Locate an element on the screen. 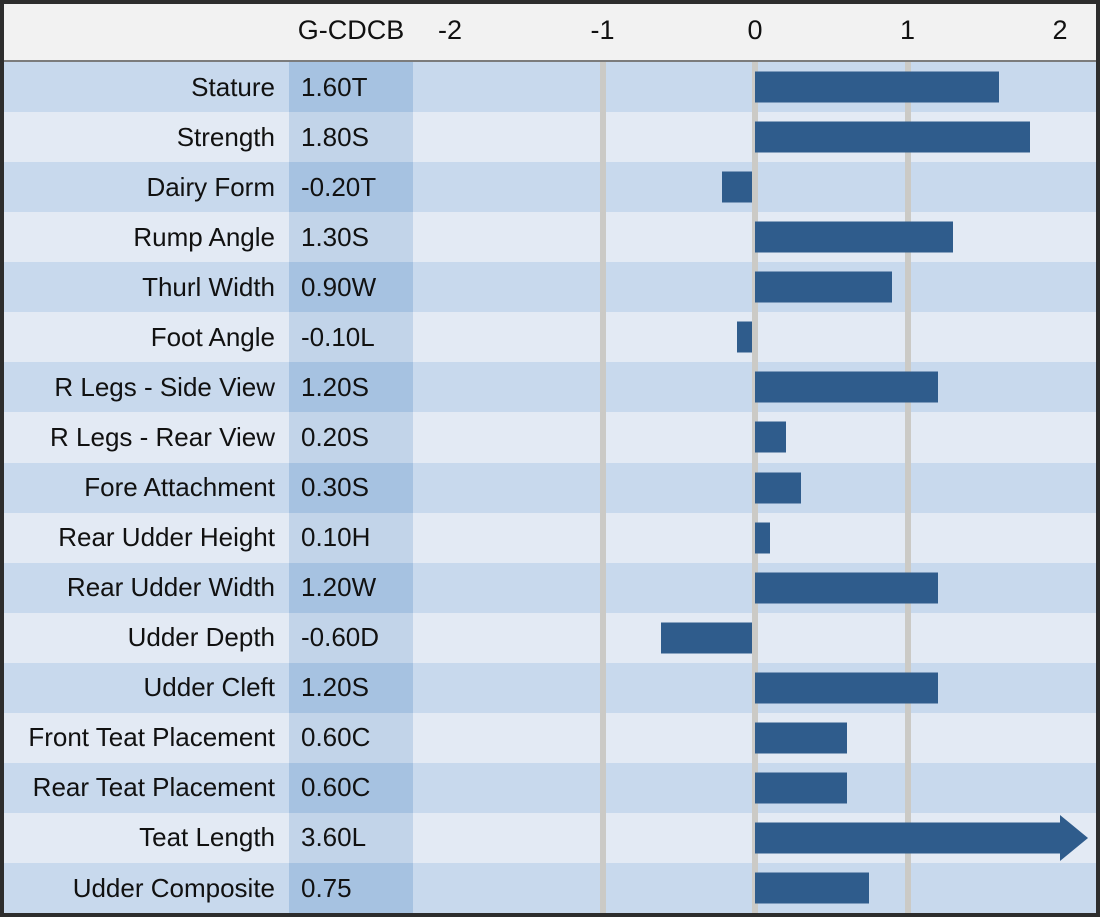 The width and height of the screenshot is (1100, 917). chart-header: G-CDCB -2 -1 0 1 2 is located at coordinates (550, 33).